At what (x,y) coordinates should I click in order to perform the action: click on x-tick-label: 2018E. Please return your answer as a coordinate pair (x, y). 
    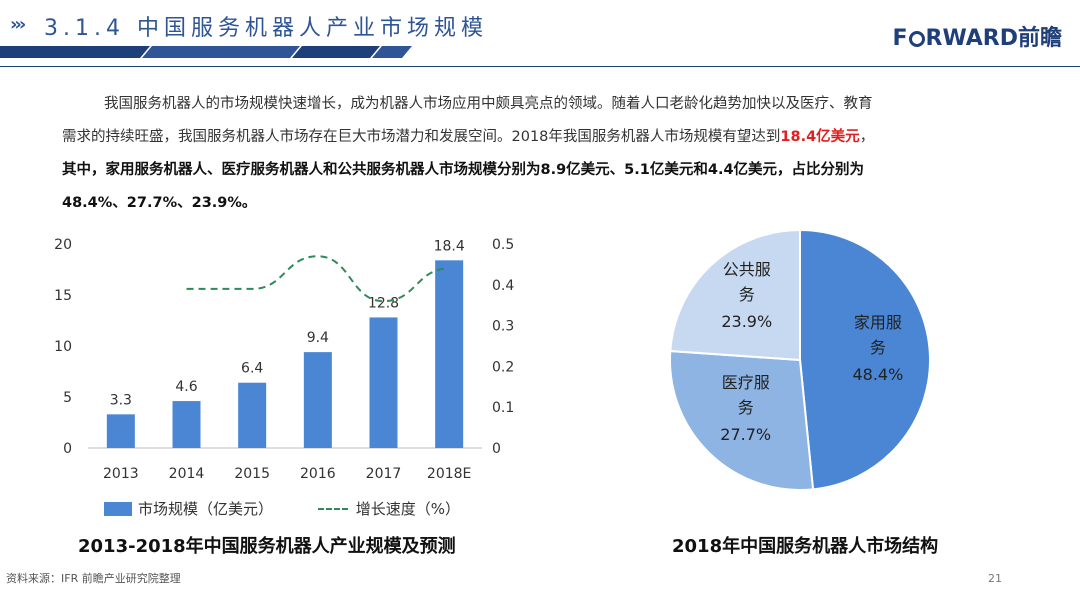
    Looking at the image, I should click on (449, 474).